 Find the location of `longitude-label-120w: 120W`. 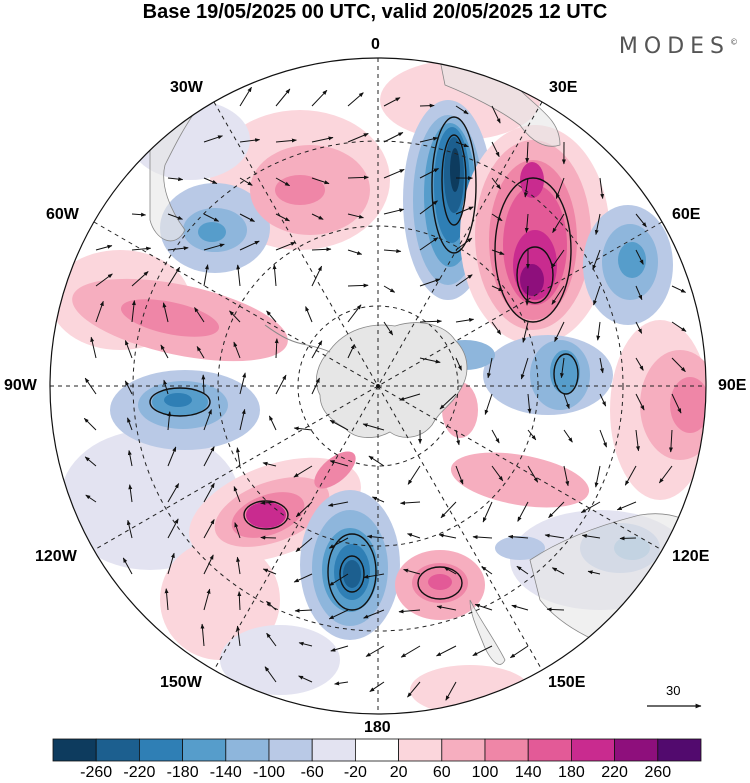

longitude-label-120w: 120W is located at coordinates (56, 556).